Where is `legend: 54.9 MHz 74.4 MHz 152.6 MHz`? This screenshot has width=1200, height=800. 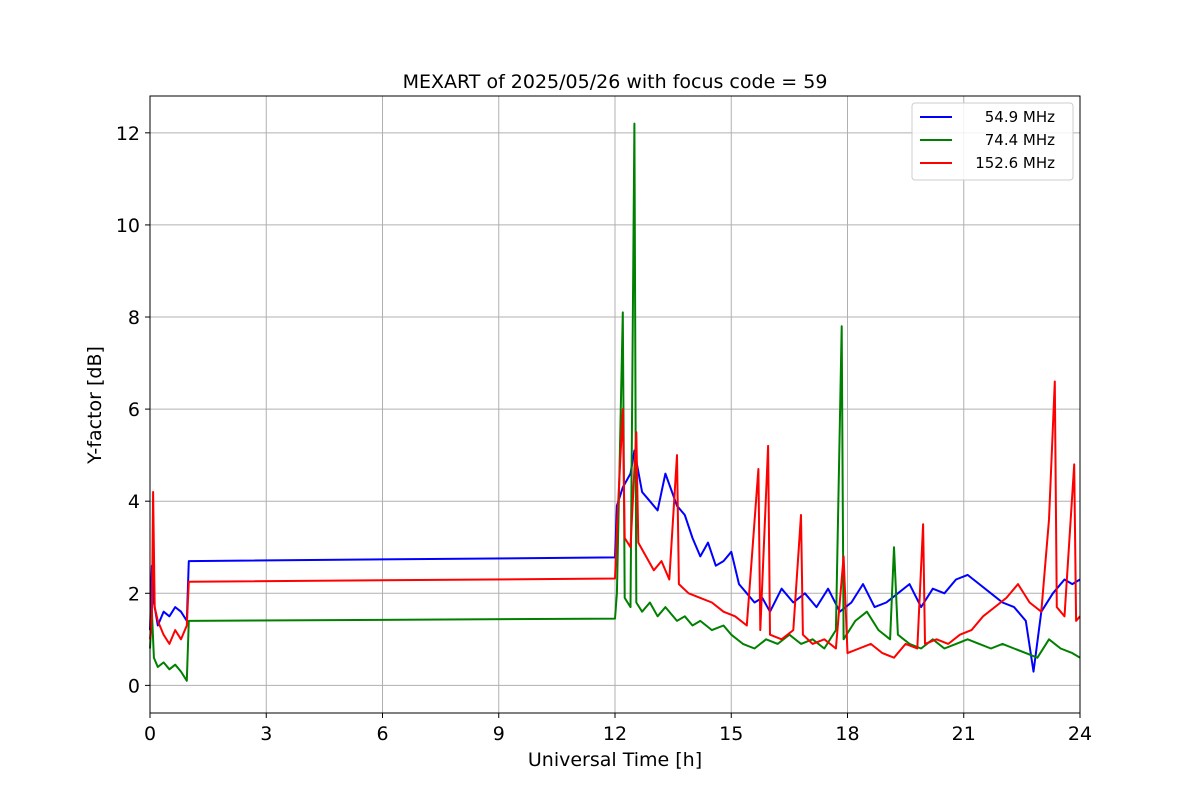
legend: 54.9 MHz 74.4 MHz 152.6 MHz is located at coordinates (992, 141).